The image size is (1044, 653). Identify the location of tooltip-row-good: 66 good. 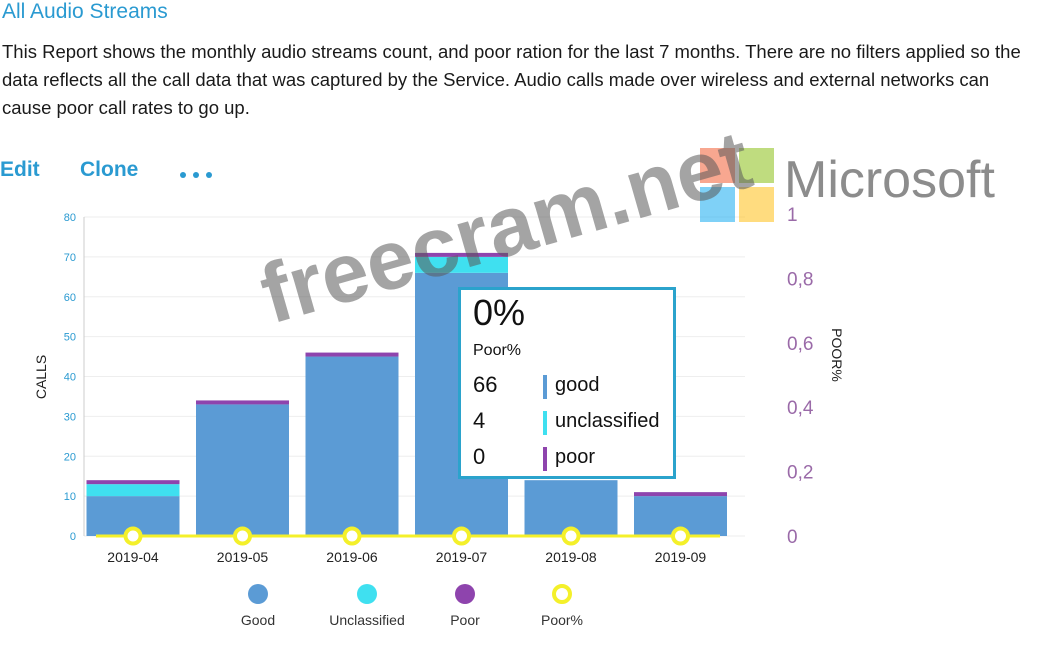
(573, 387).